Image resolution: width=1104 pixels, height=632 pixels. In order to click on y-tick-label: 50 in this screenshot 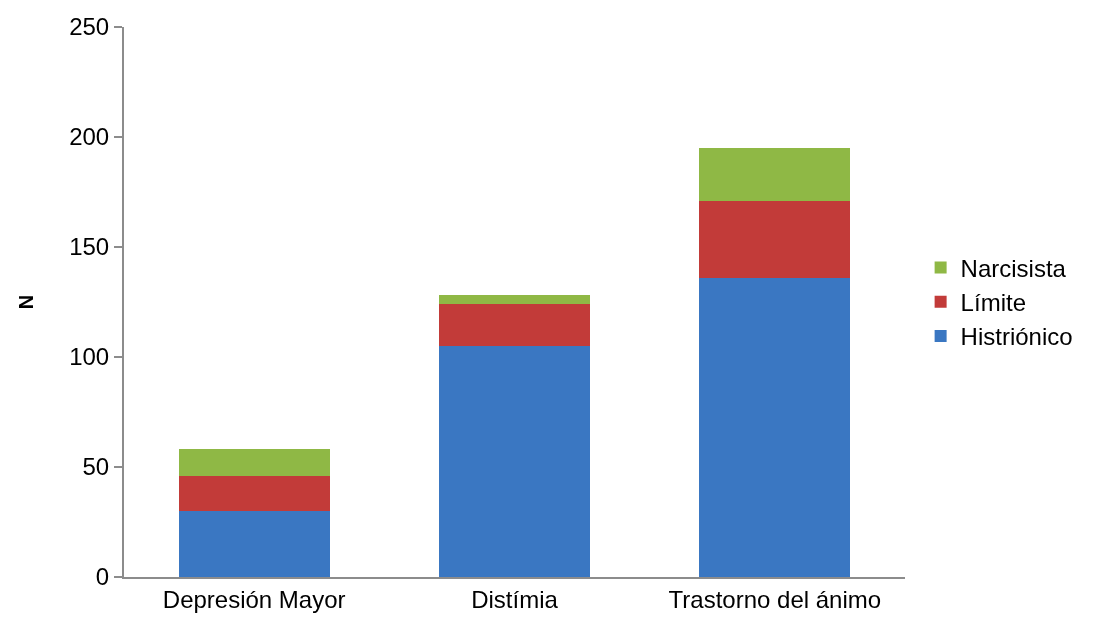, I will do `click(96, 467)`.